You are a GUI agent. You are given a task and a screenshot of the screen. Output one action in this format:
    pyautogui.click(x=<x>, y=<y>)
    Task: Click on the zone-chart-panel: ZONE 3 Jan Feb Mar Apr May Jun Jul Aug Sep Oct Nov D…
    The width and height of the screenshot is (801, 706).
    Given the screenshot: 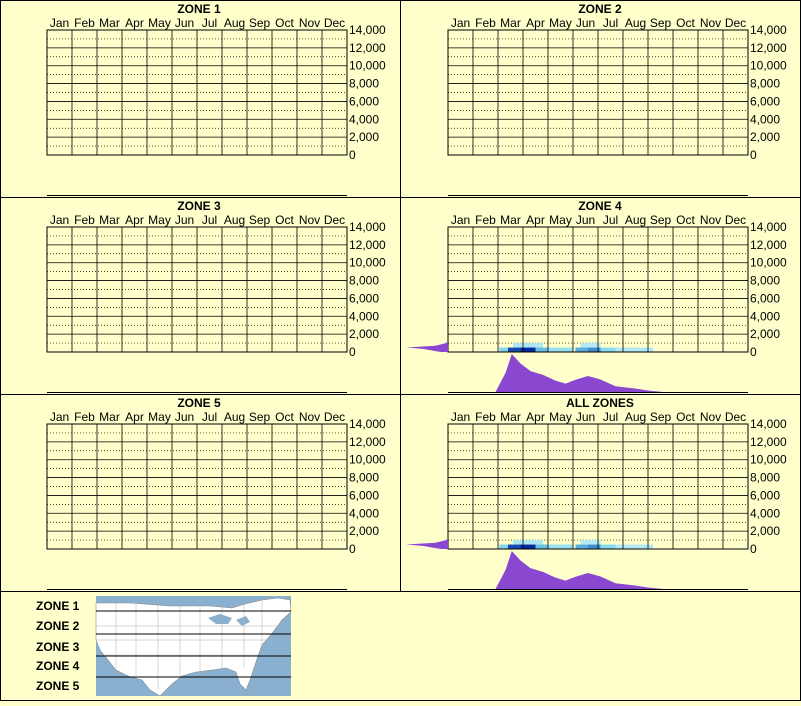 What is the action you would take?
    pyautogui.click(x=216, y=296)
    